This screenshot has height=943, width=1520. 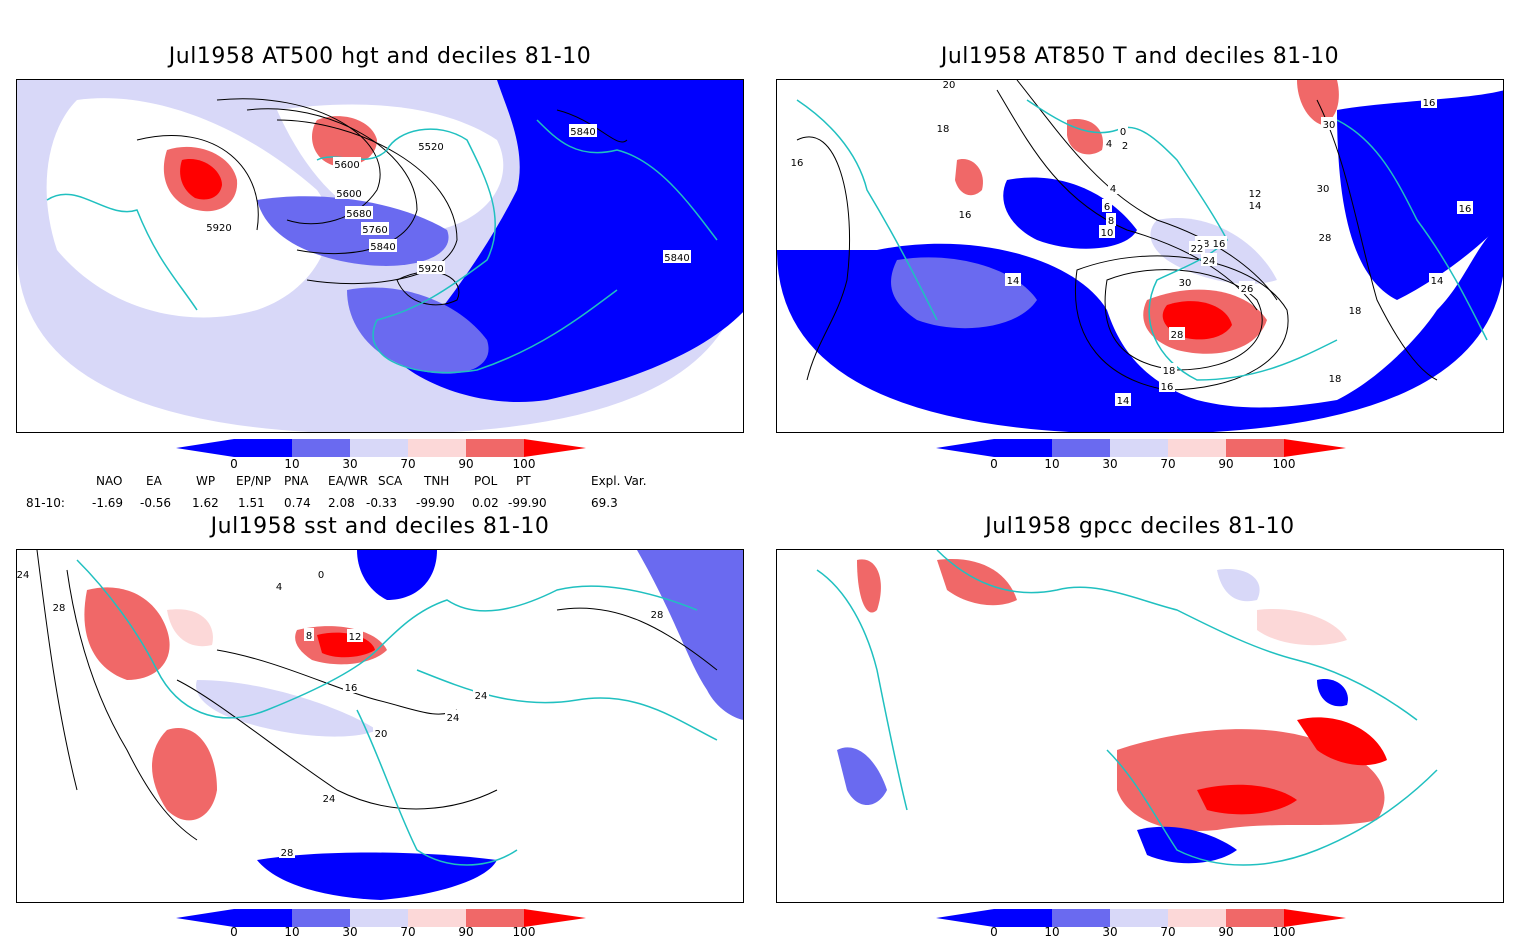 What do you see at coordinates (431, 146) in the screenshot?
I see `contour-label: 5520` at bounding box center [431, 146].